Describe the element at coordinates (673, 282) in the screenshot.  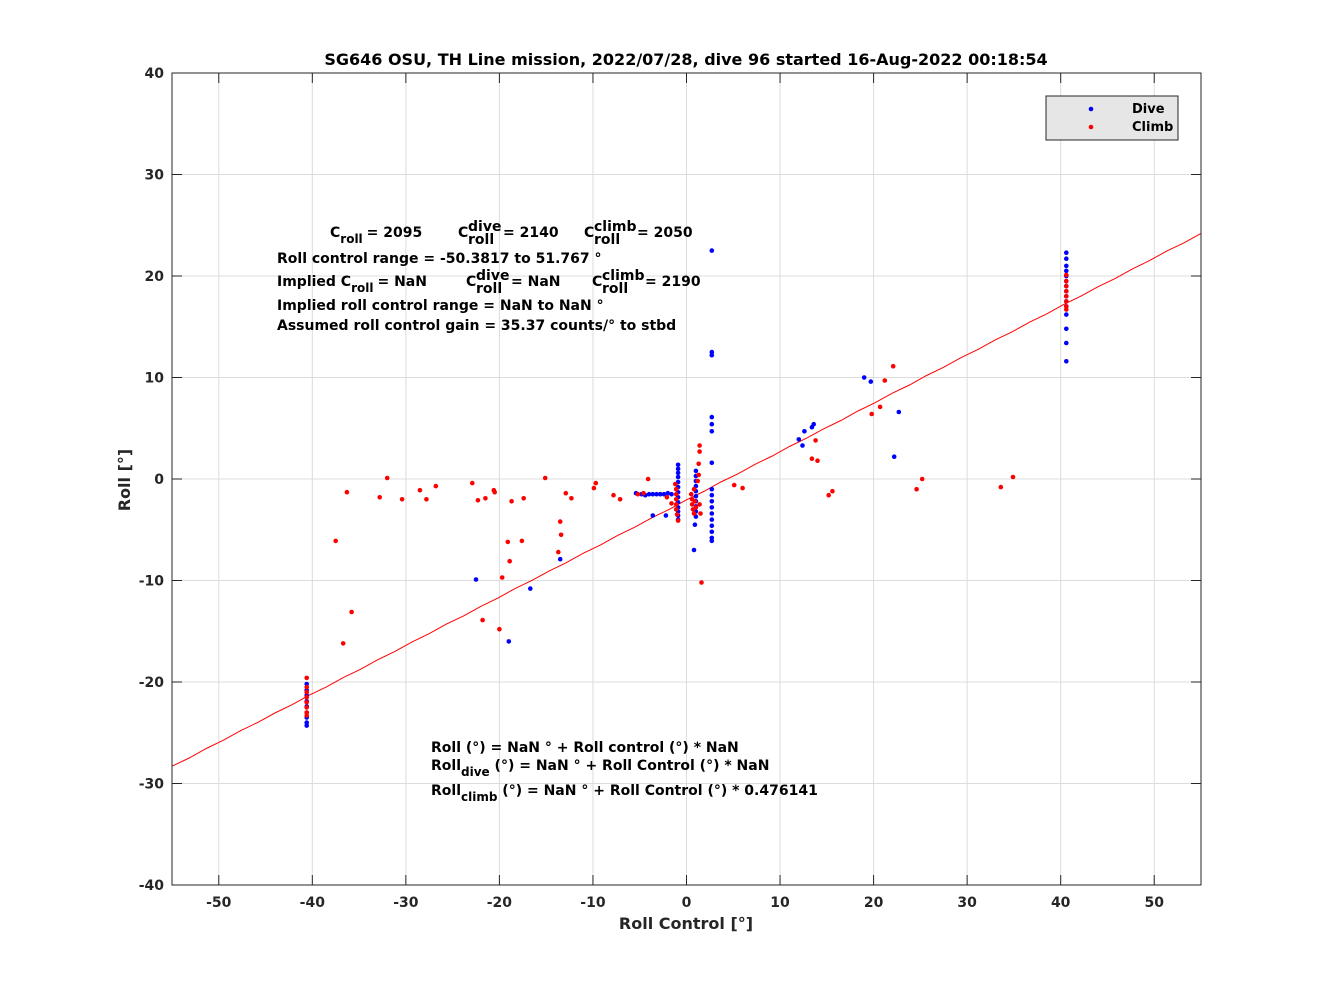
I see `implied-climb-value: = 2190` at that location.